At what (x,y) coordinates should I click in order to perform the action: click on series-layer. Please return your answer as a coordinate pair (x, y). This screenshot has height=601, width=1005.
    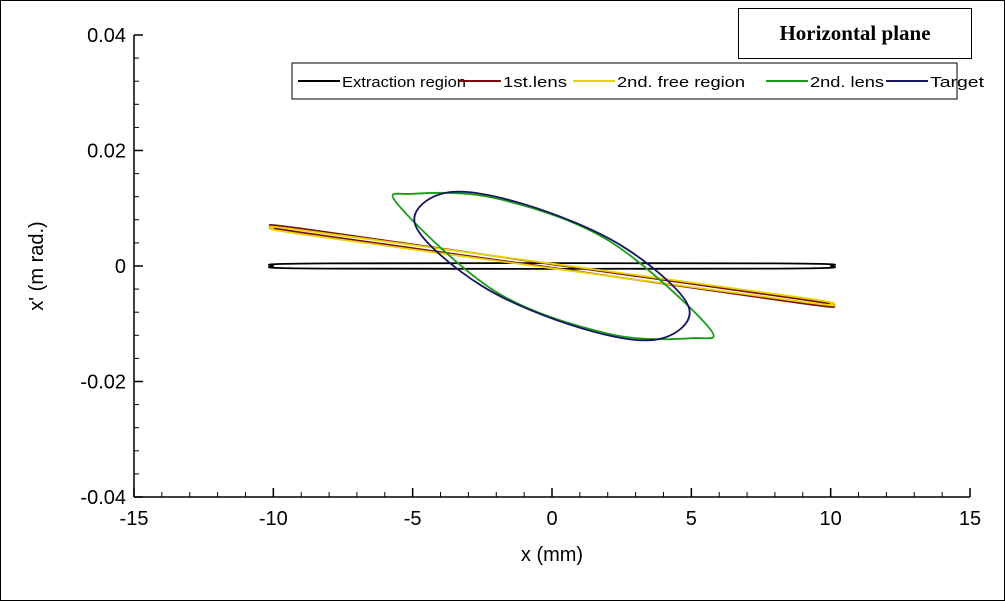
    Looking at the image, I should click on (552, 266).